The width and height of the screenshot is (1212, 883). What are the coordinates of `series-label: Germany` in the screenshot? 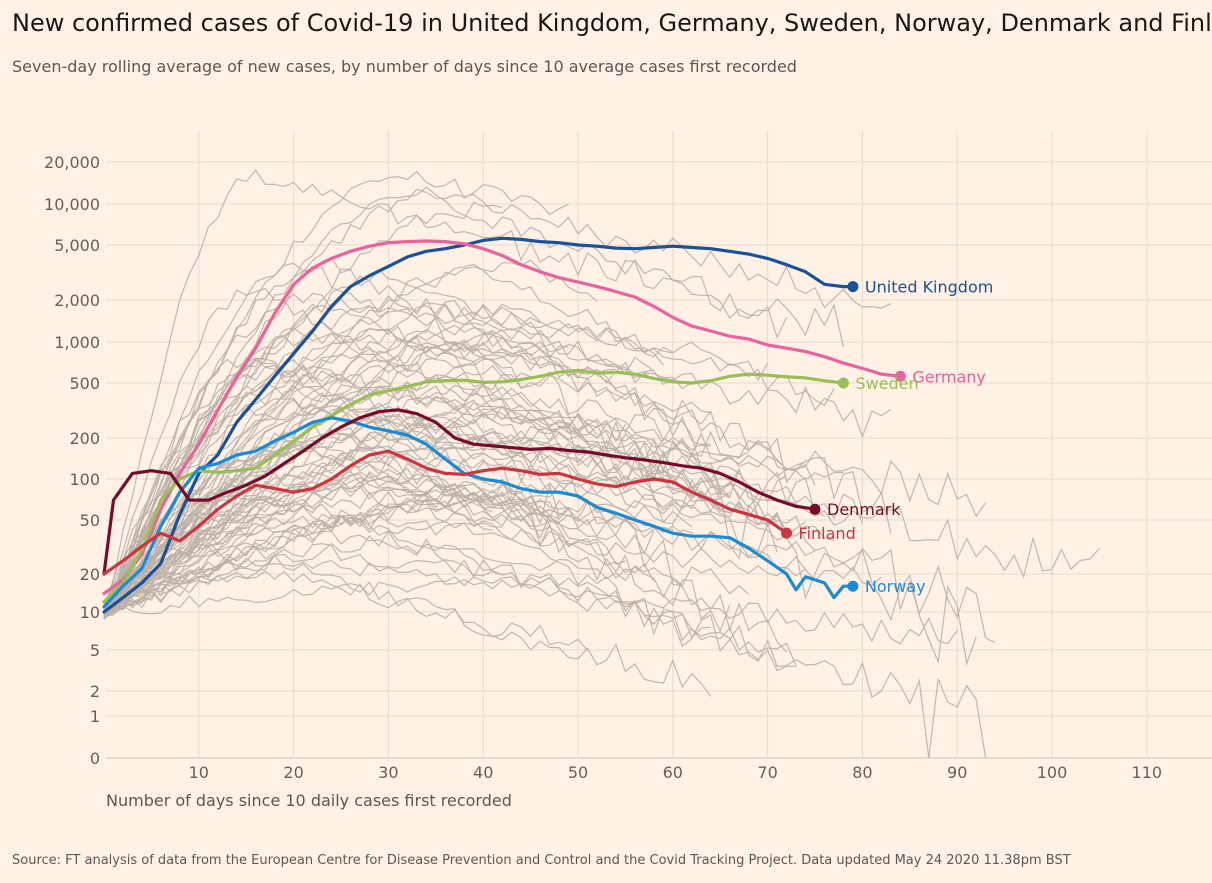 It's located at (949, 376).